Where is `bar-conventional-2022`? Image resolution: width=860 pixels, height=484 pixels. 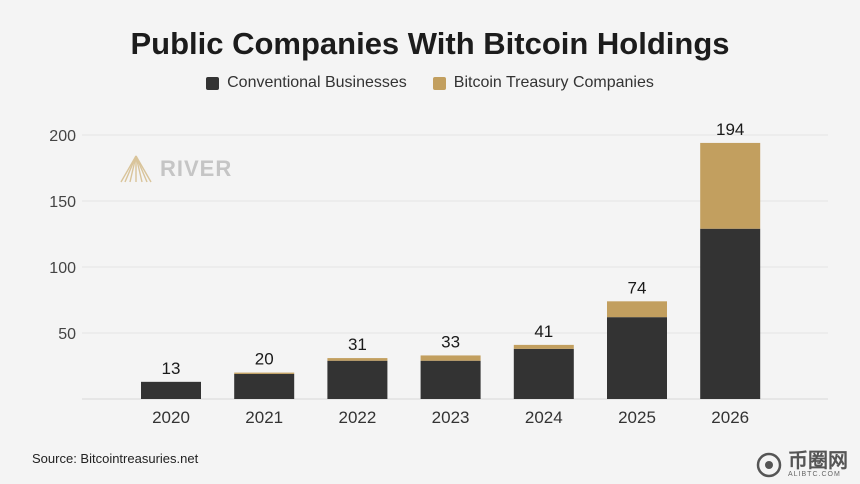 bar-conventional-2022 is located at coordinates (357, 379).